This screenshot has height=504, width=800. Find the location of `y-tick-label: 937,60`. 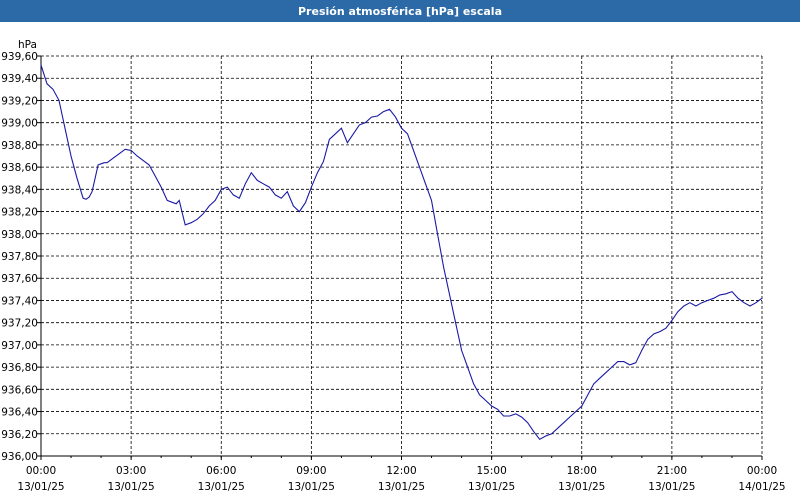

y-tick-label: 937,60 is located at coordinates (19, 279).